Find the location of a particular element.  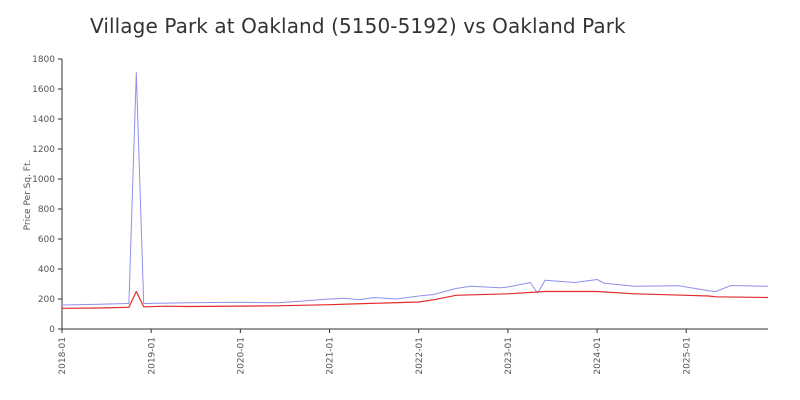

x-tick-label: 2023-01 is located at coordinates (509, 356).